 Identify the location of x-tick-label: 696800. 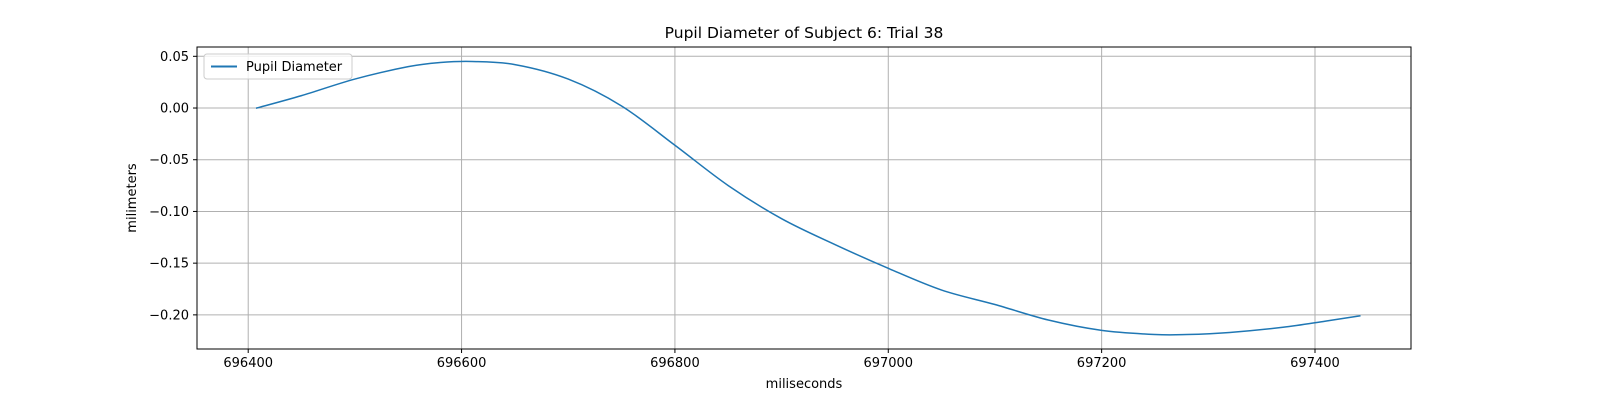
(675, 363).